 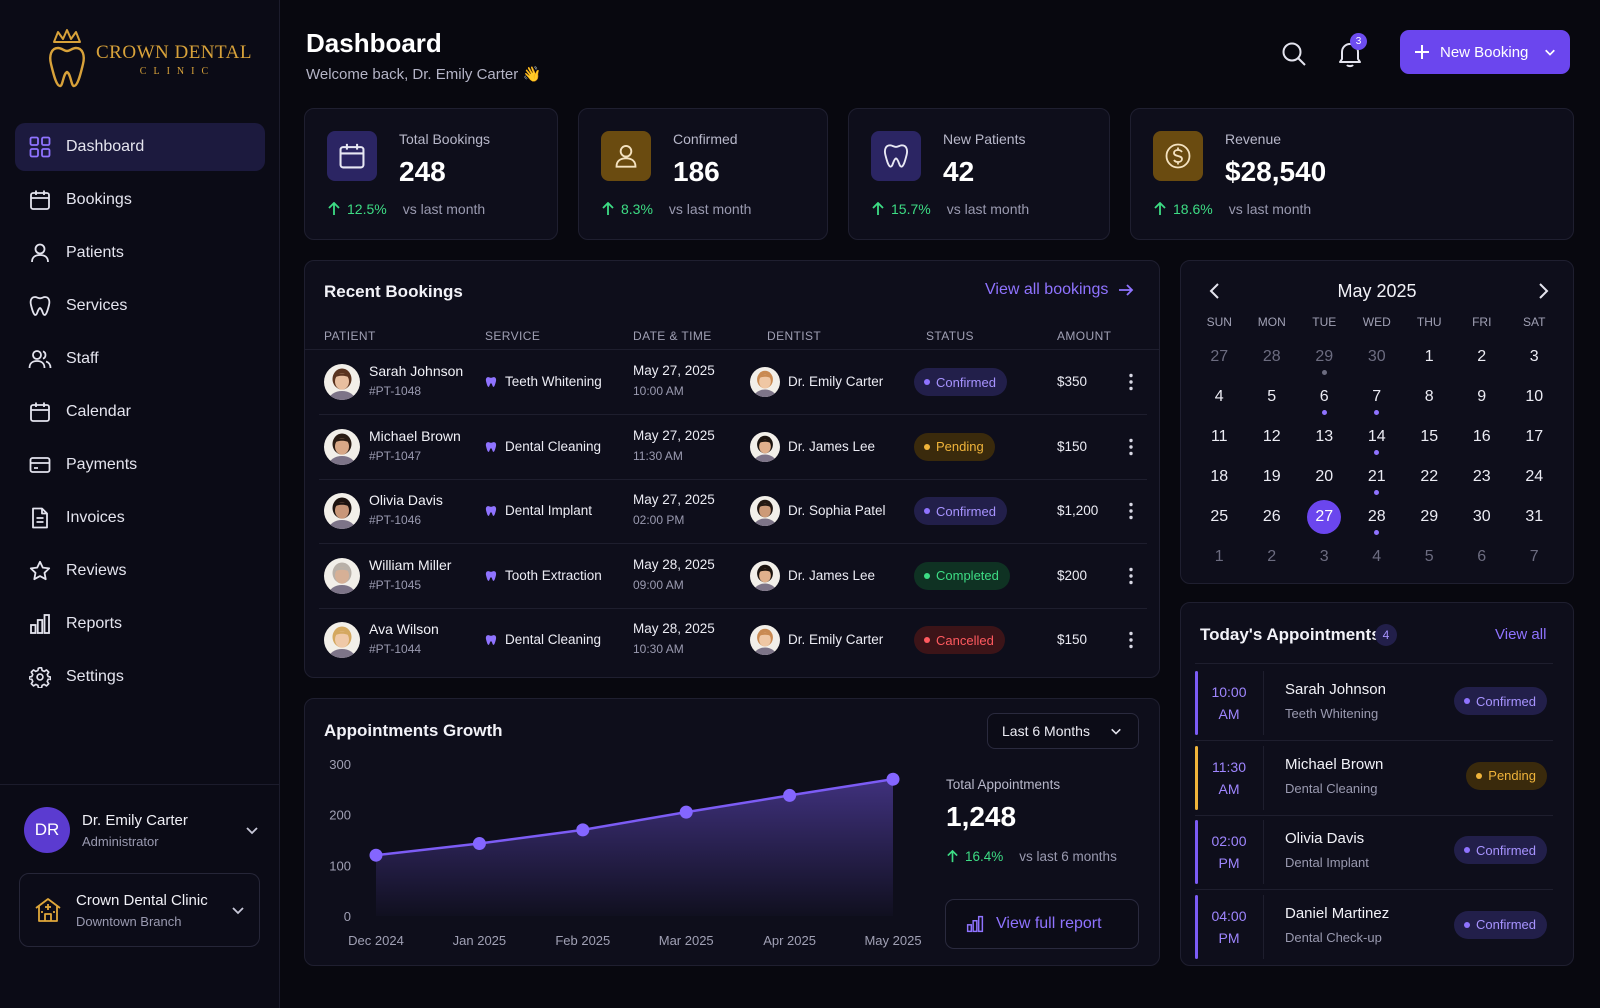 What do you see at coordinates (1324, 437) in the screenshot?
I see `calendar-day: 13` at bounding box center [1324, 437].